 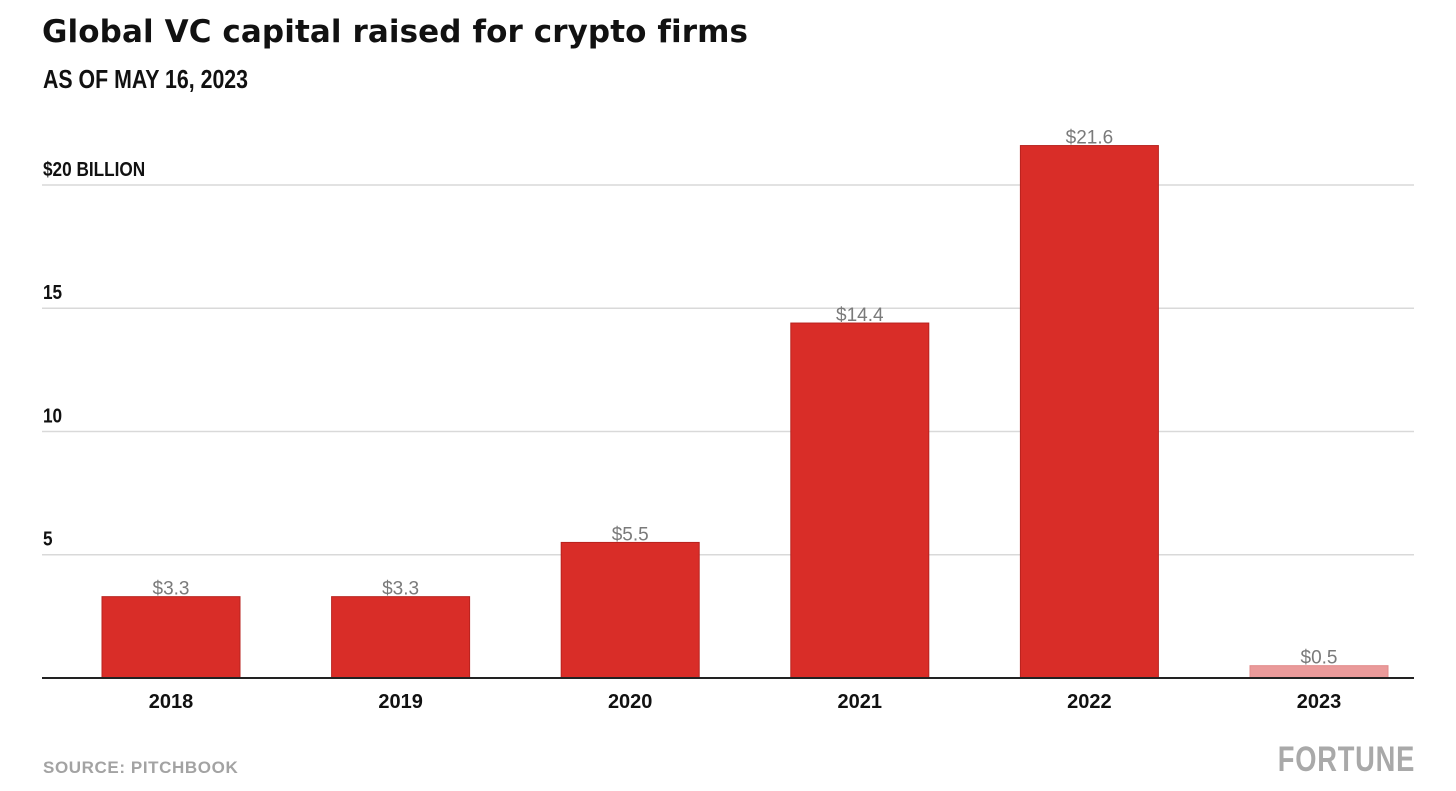 I want to click on value-label: $5.5, so click(x=630, y=534).